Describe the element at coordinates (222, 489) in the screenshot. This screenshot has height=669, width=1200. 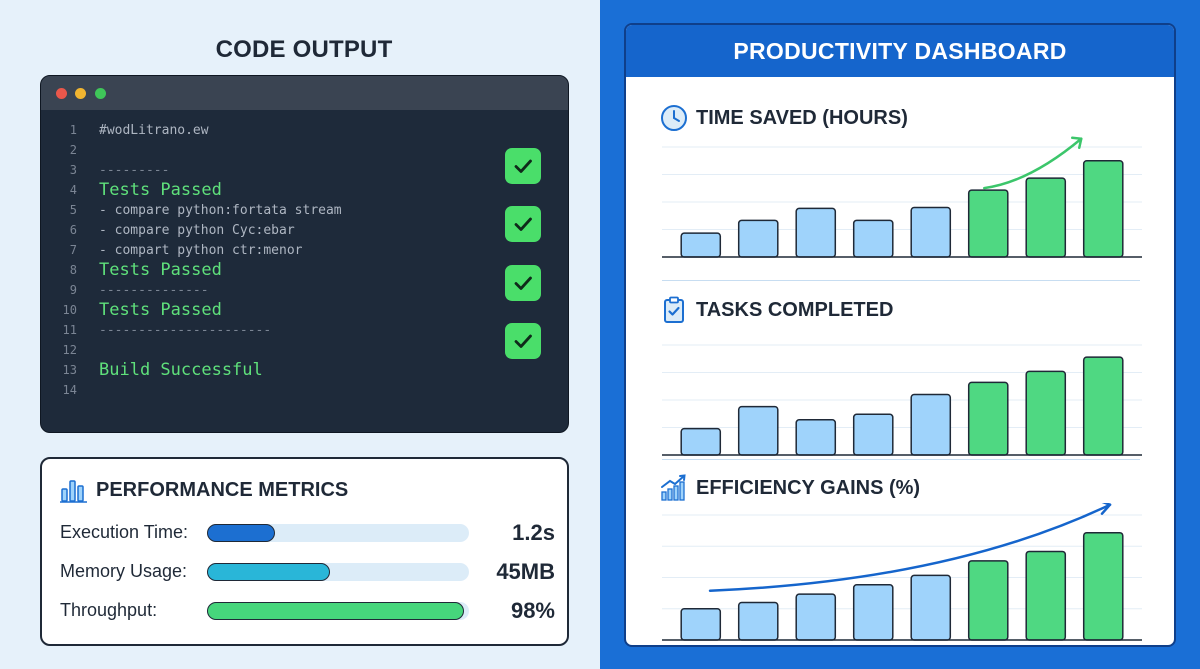
I see `metrics-title: PERFORMANCE METRICS` at that location.